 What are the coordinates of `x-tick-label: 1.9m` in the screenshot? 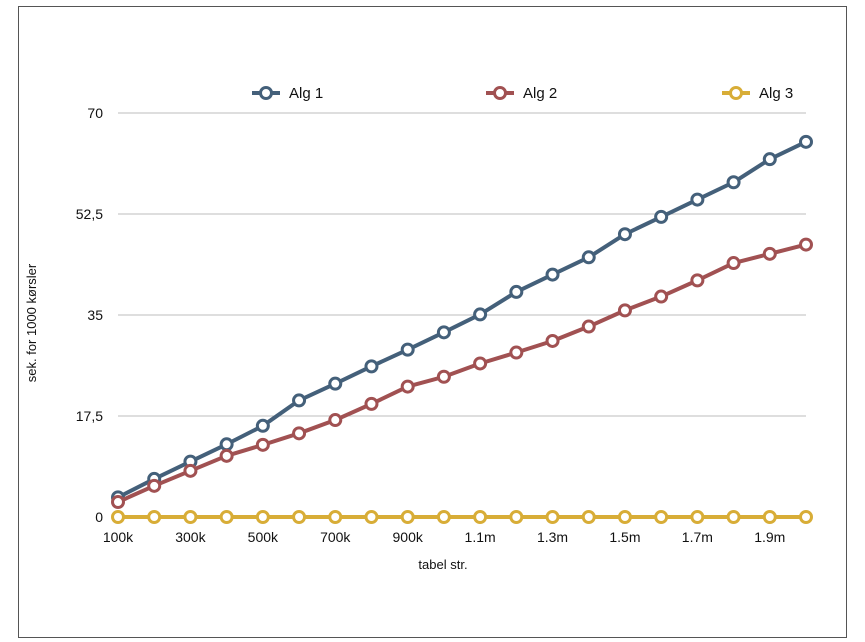 It's located at (769, 537).